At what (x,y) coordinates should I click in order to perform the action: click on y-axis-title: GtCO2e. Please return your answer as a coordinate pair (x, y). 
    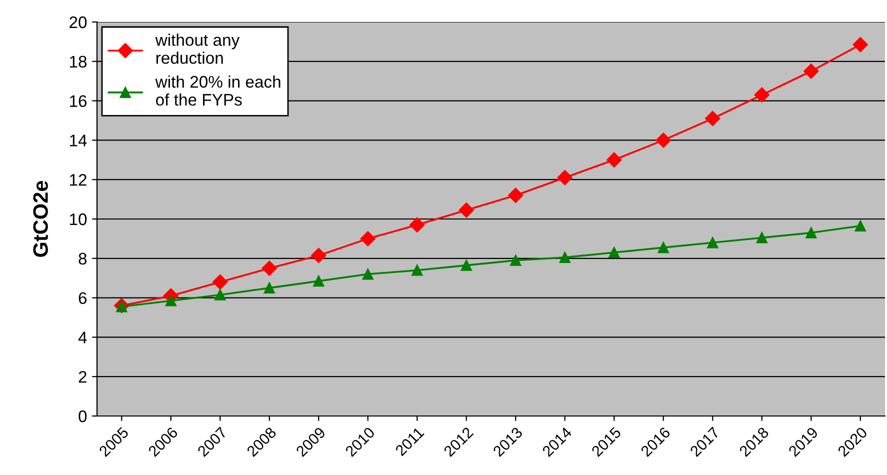
    Looking at the image, I should click on (40, 218).